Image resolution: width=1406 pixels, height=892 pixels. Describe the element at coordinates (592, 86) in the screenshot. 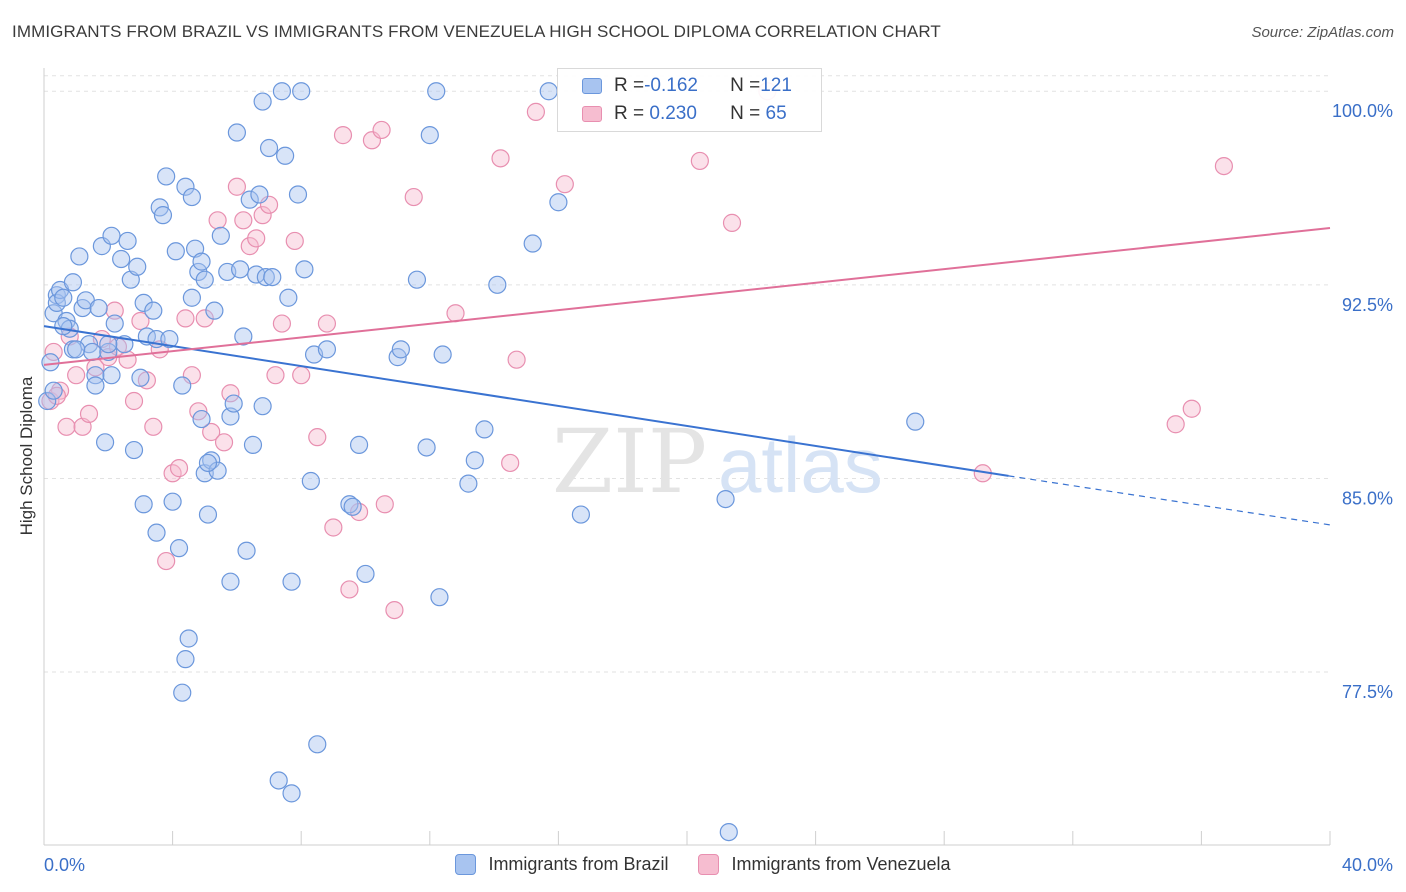

I see `brazil-swatch` at that location.